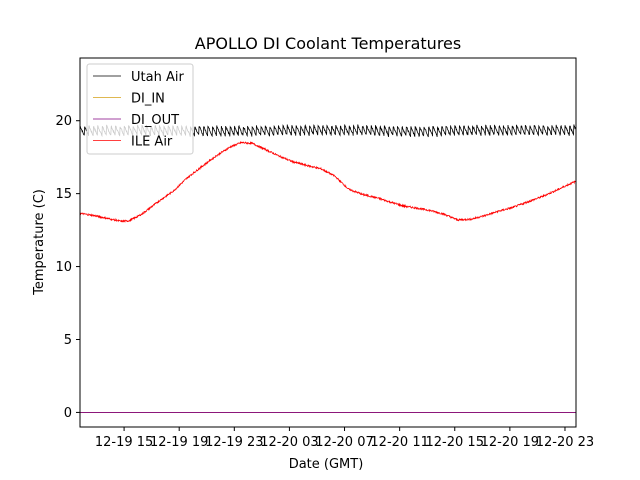 This screenshot has width=640, height=480. I want to click on x-axis-label: Date (GMT), so click(326, 464).